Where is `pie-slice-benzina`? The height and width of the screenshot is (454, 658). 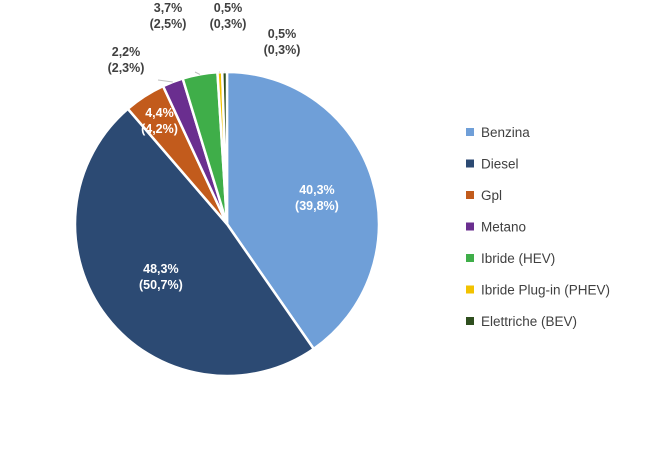 pie-slice-benzina is located at coordinates (303, 210).